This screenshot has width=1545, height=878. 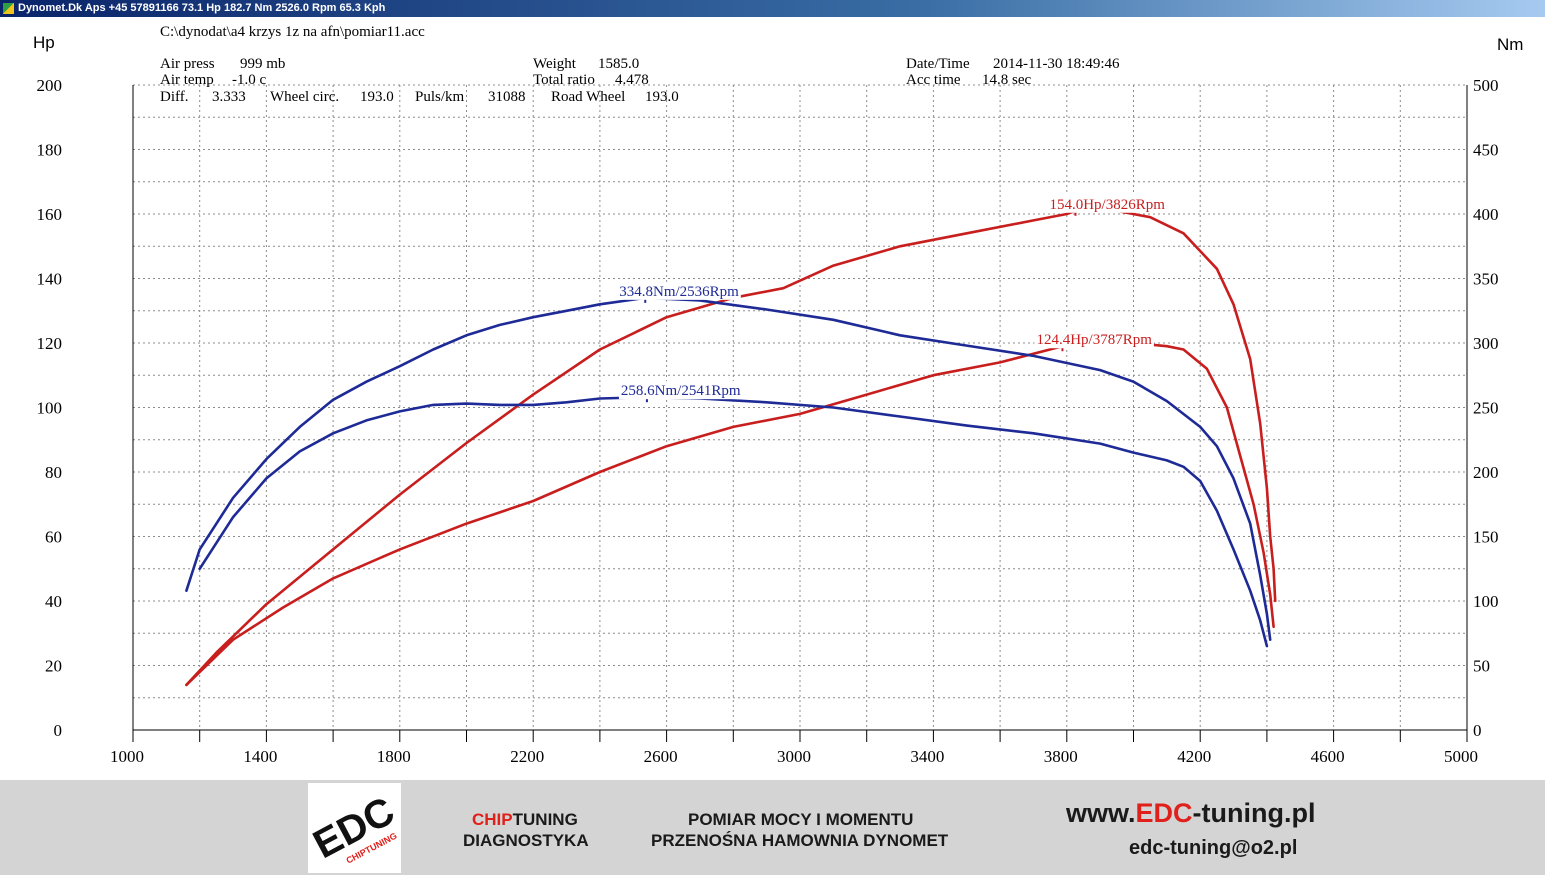 What do you see at coordinates (1461, 756) in the screenshot?
I see `x-tick-label: 5000` at bounding box center [1461, 756].